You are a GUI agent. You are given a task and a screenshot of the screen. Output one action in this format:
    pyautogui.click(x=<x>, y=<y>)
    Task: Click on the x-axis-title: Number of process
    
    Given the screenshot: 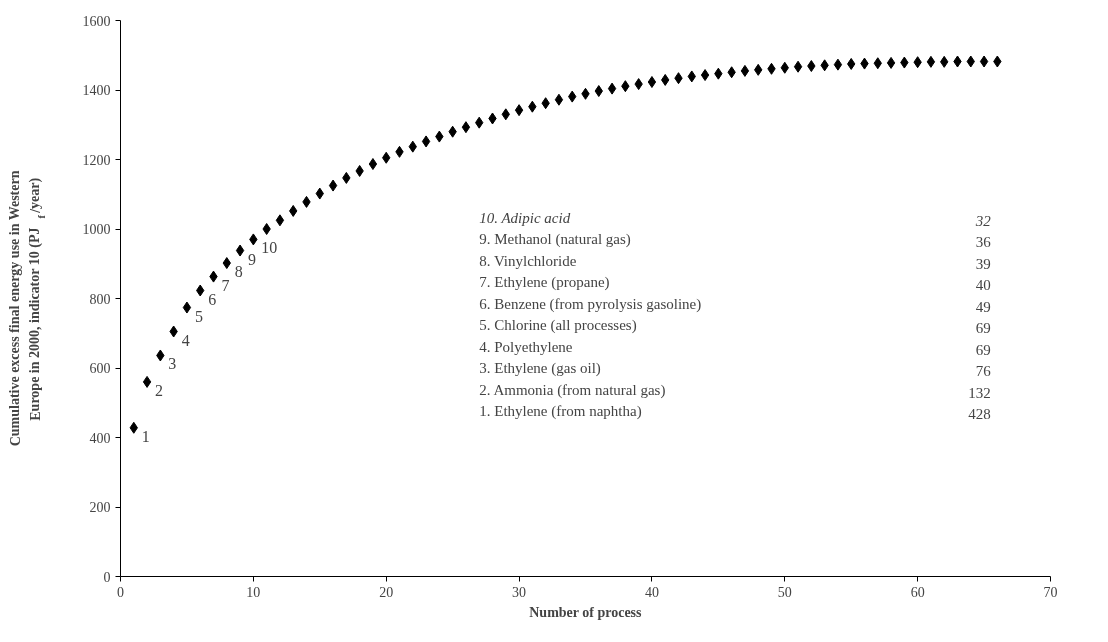 What is the action you would take?
    pyautogui.click(x=586, y=612)
    